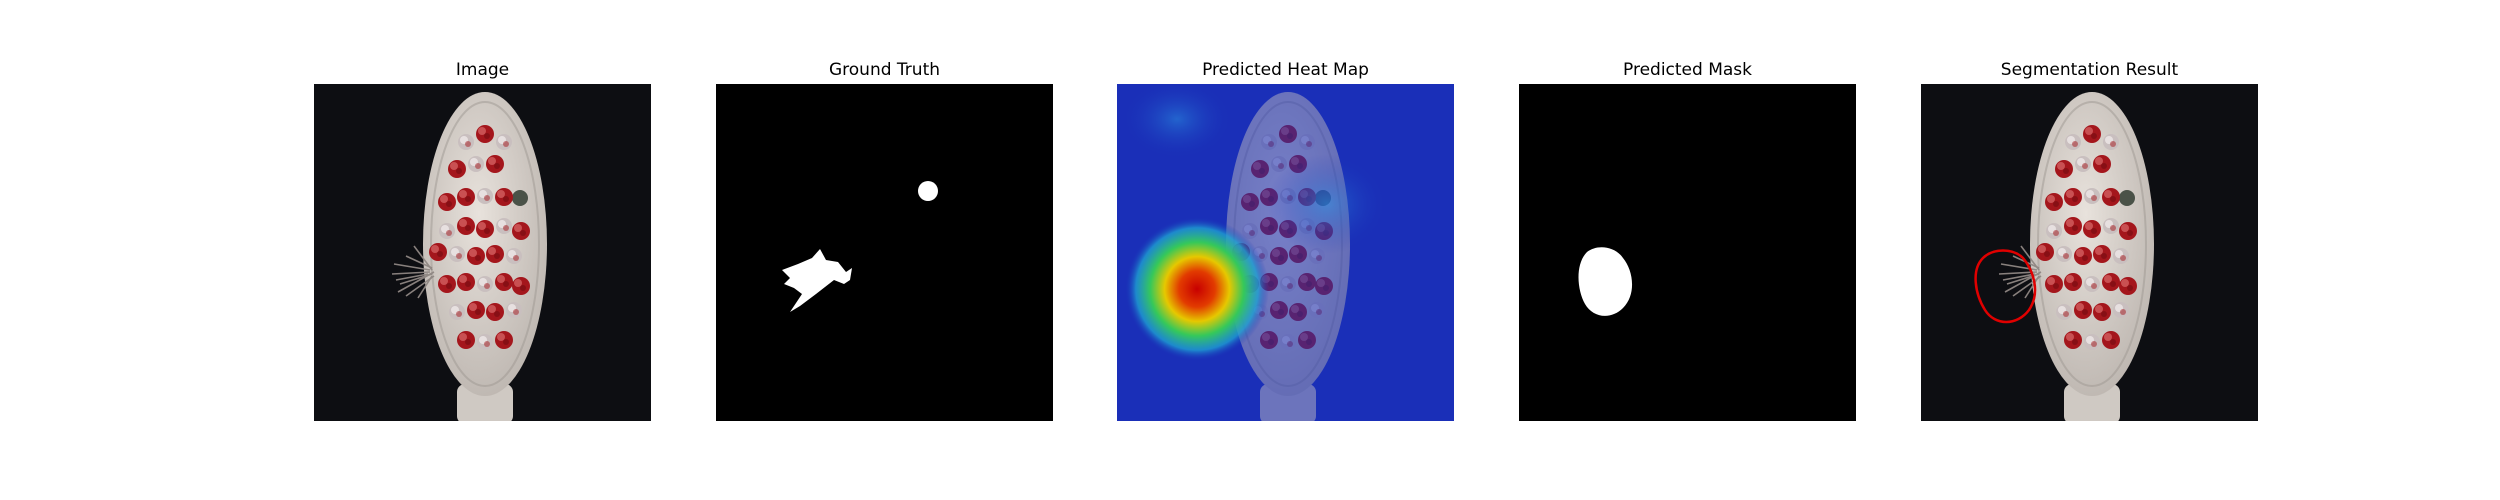 The image size is (2500, 500). Describe the element at coordinates (1177, 121) in the screenshot. I see `heat-glow-top` at that location.